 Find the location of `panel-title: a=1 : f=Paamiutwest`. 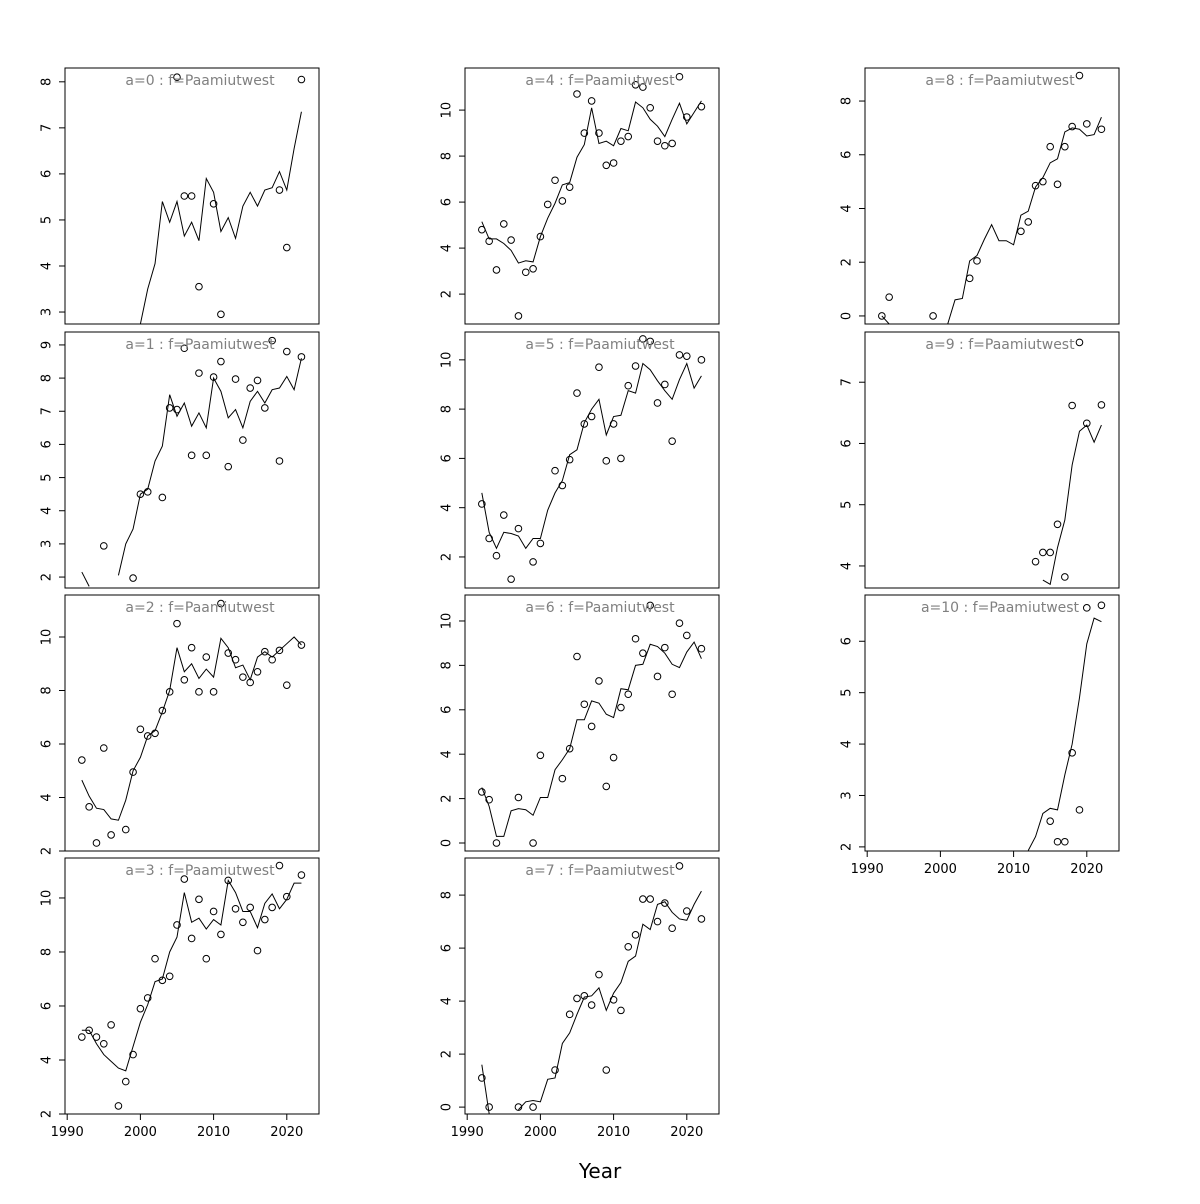

panel-title: a=1 : f=Paamiutwest is located at coordinates (200, 345).